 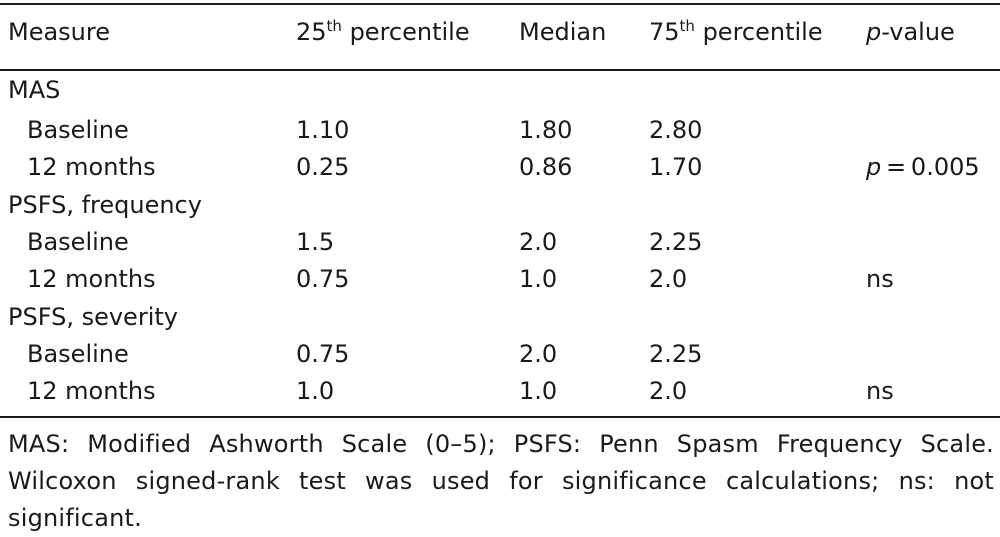 I want to click on header-p-value: p-value, so click(x=910, y=32).